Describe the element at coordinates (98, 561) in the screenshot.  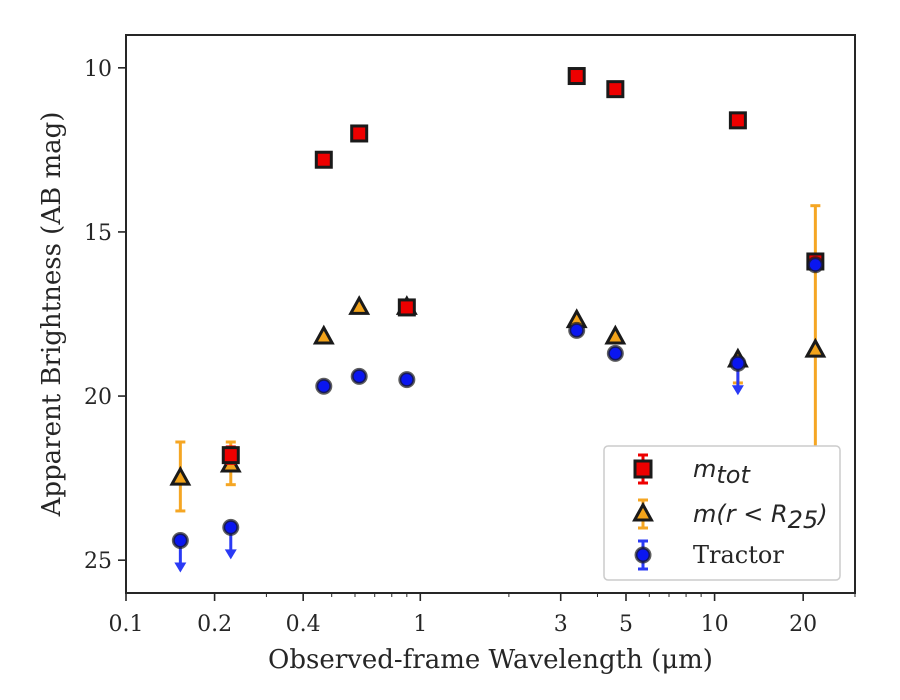
I see `y-tick-label: 25` at that location.